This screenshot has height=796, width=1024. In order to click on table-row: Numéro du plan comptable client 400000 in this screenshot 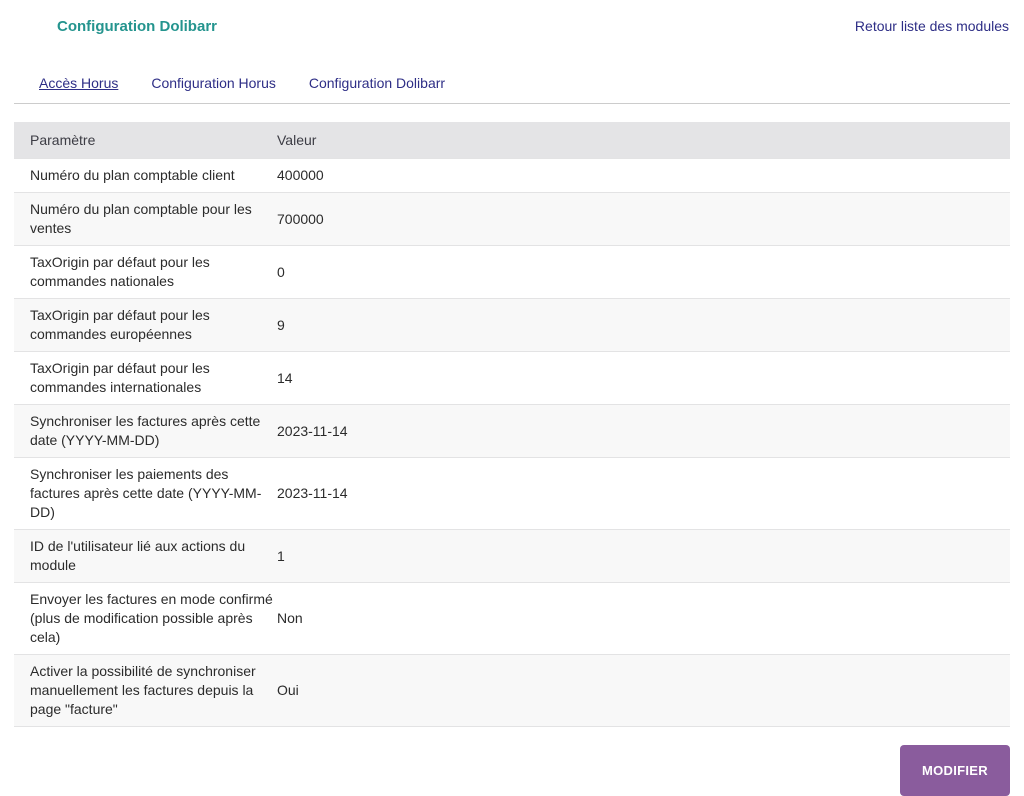, I will do `click(512, 175)`.